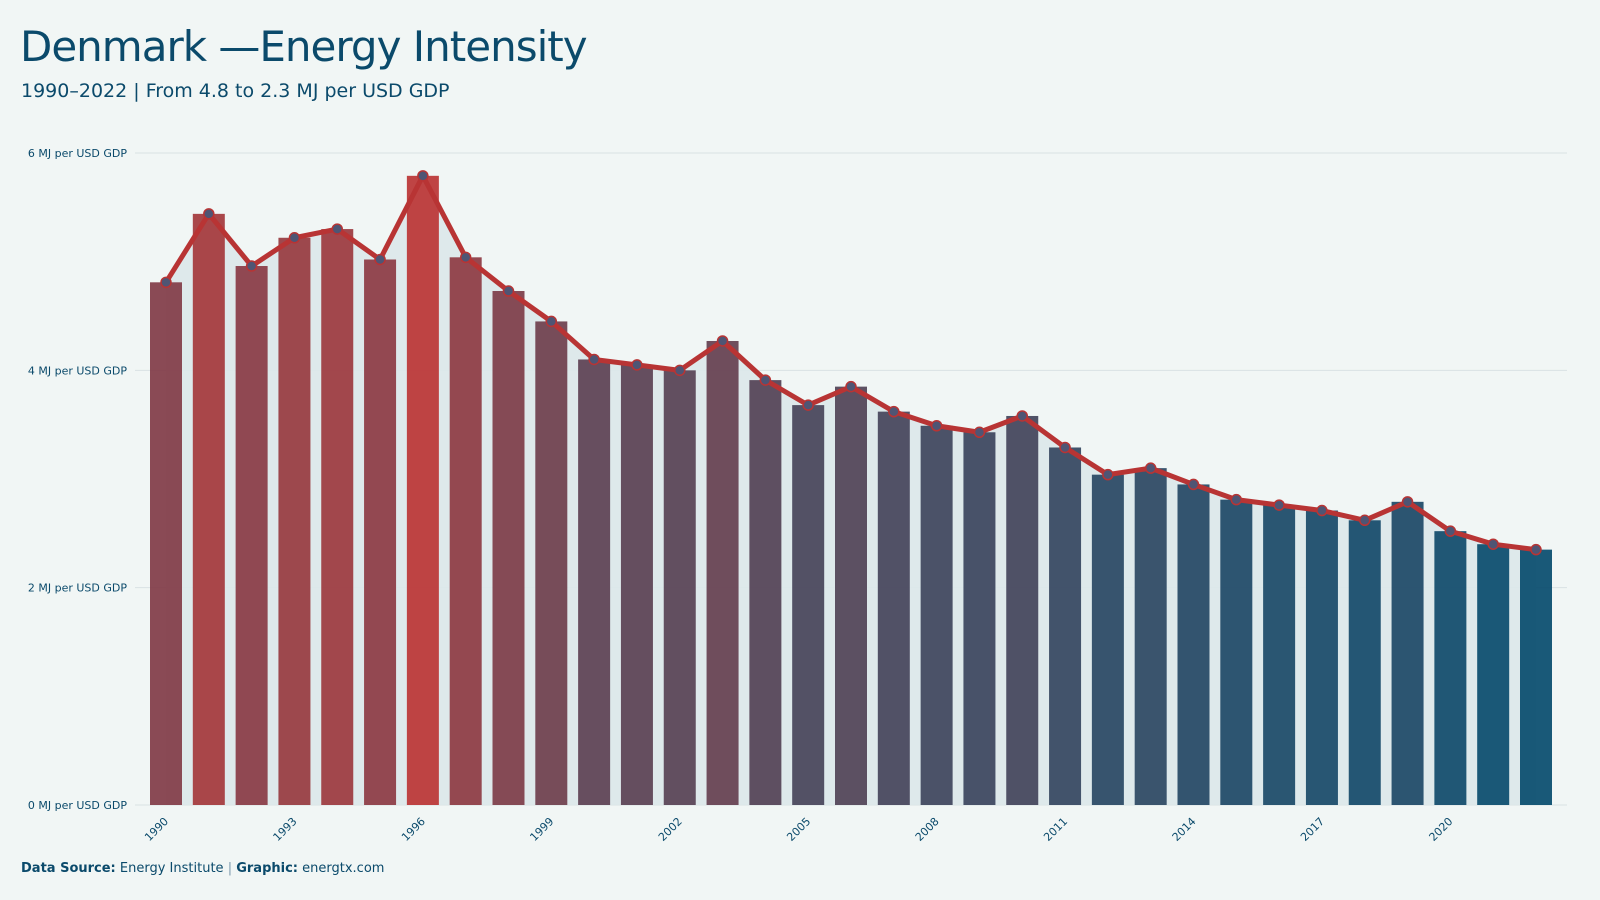 This screenshot has width=1600, height=900. I want to click on graphic-label: Graphic:, so click(267, 868).